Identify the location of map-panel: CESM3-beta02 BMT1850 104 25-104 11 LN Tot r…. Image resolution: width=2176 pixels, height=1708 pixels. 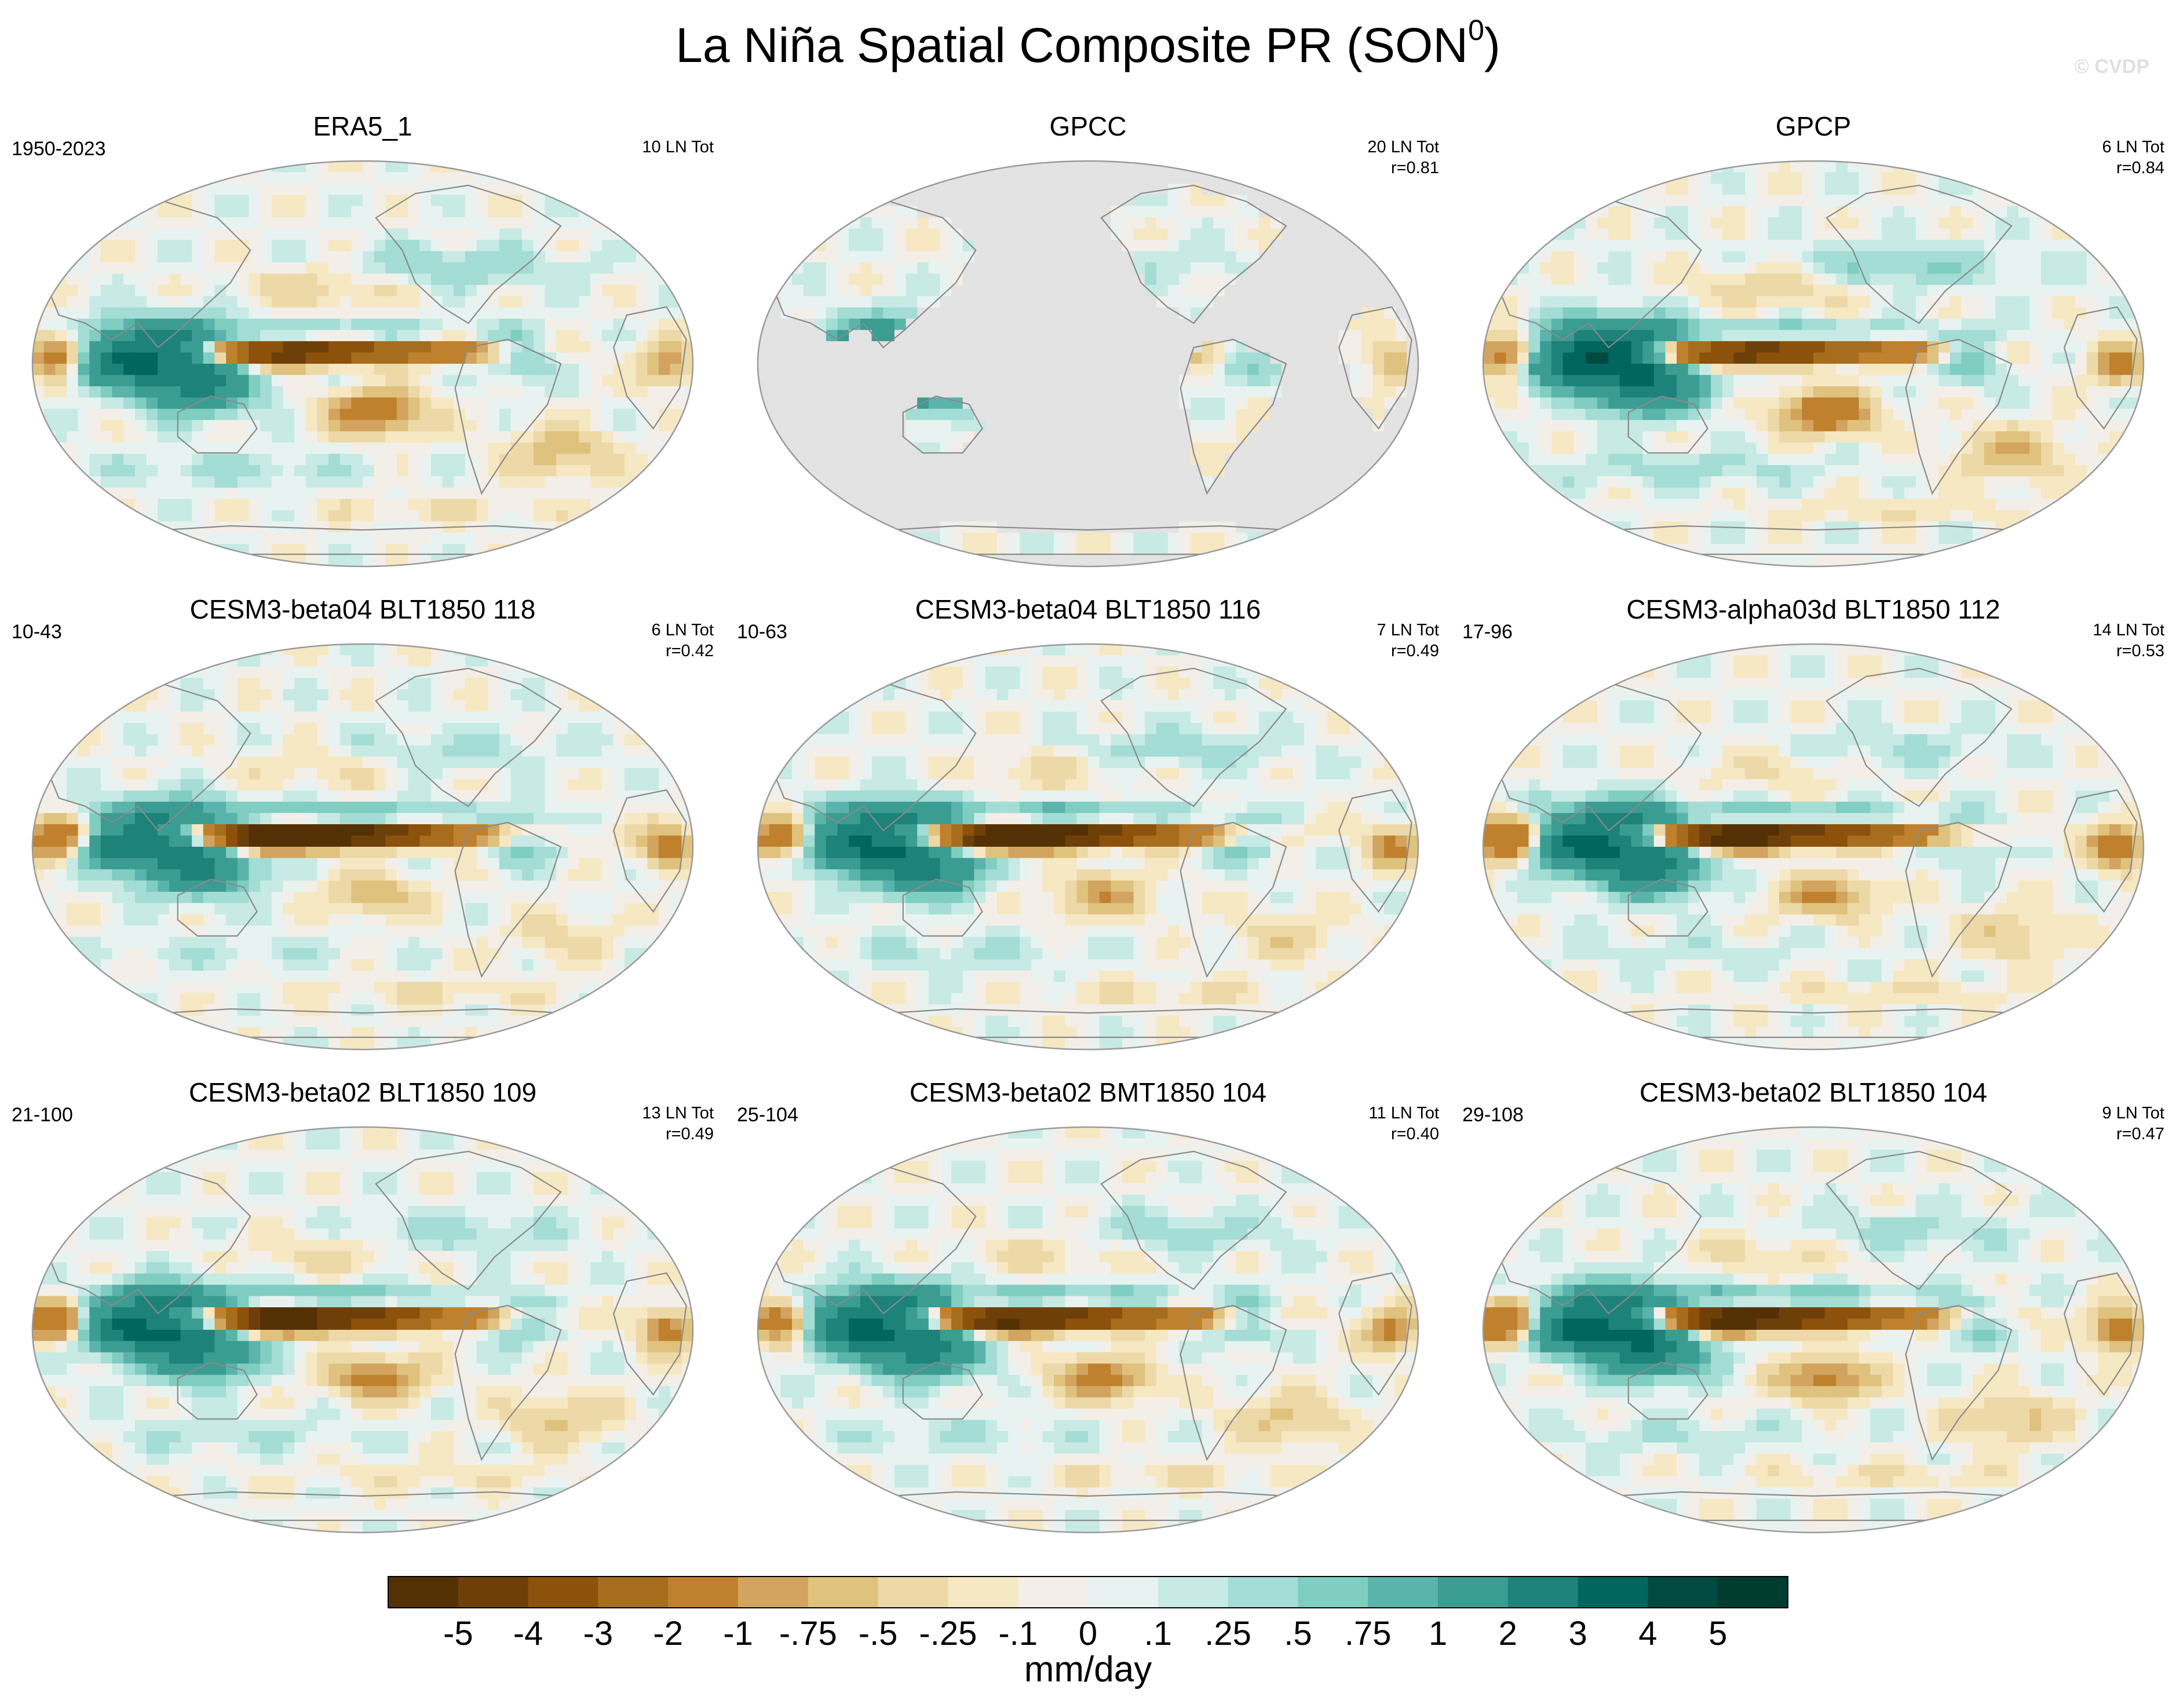
(1088, 1317).